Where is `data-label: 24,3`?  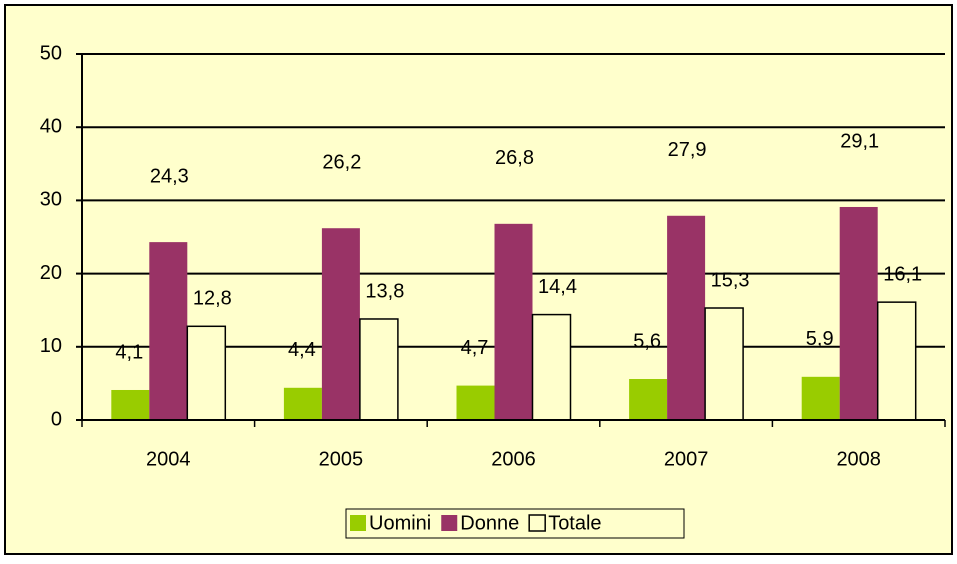 data-label: 24,3 is located at coordinates (169, 176).